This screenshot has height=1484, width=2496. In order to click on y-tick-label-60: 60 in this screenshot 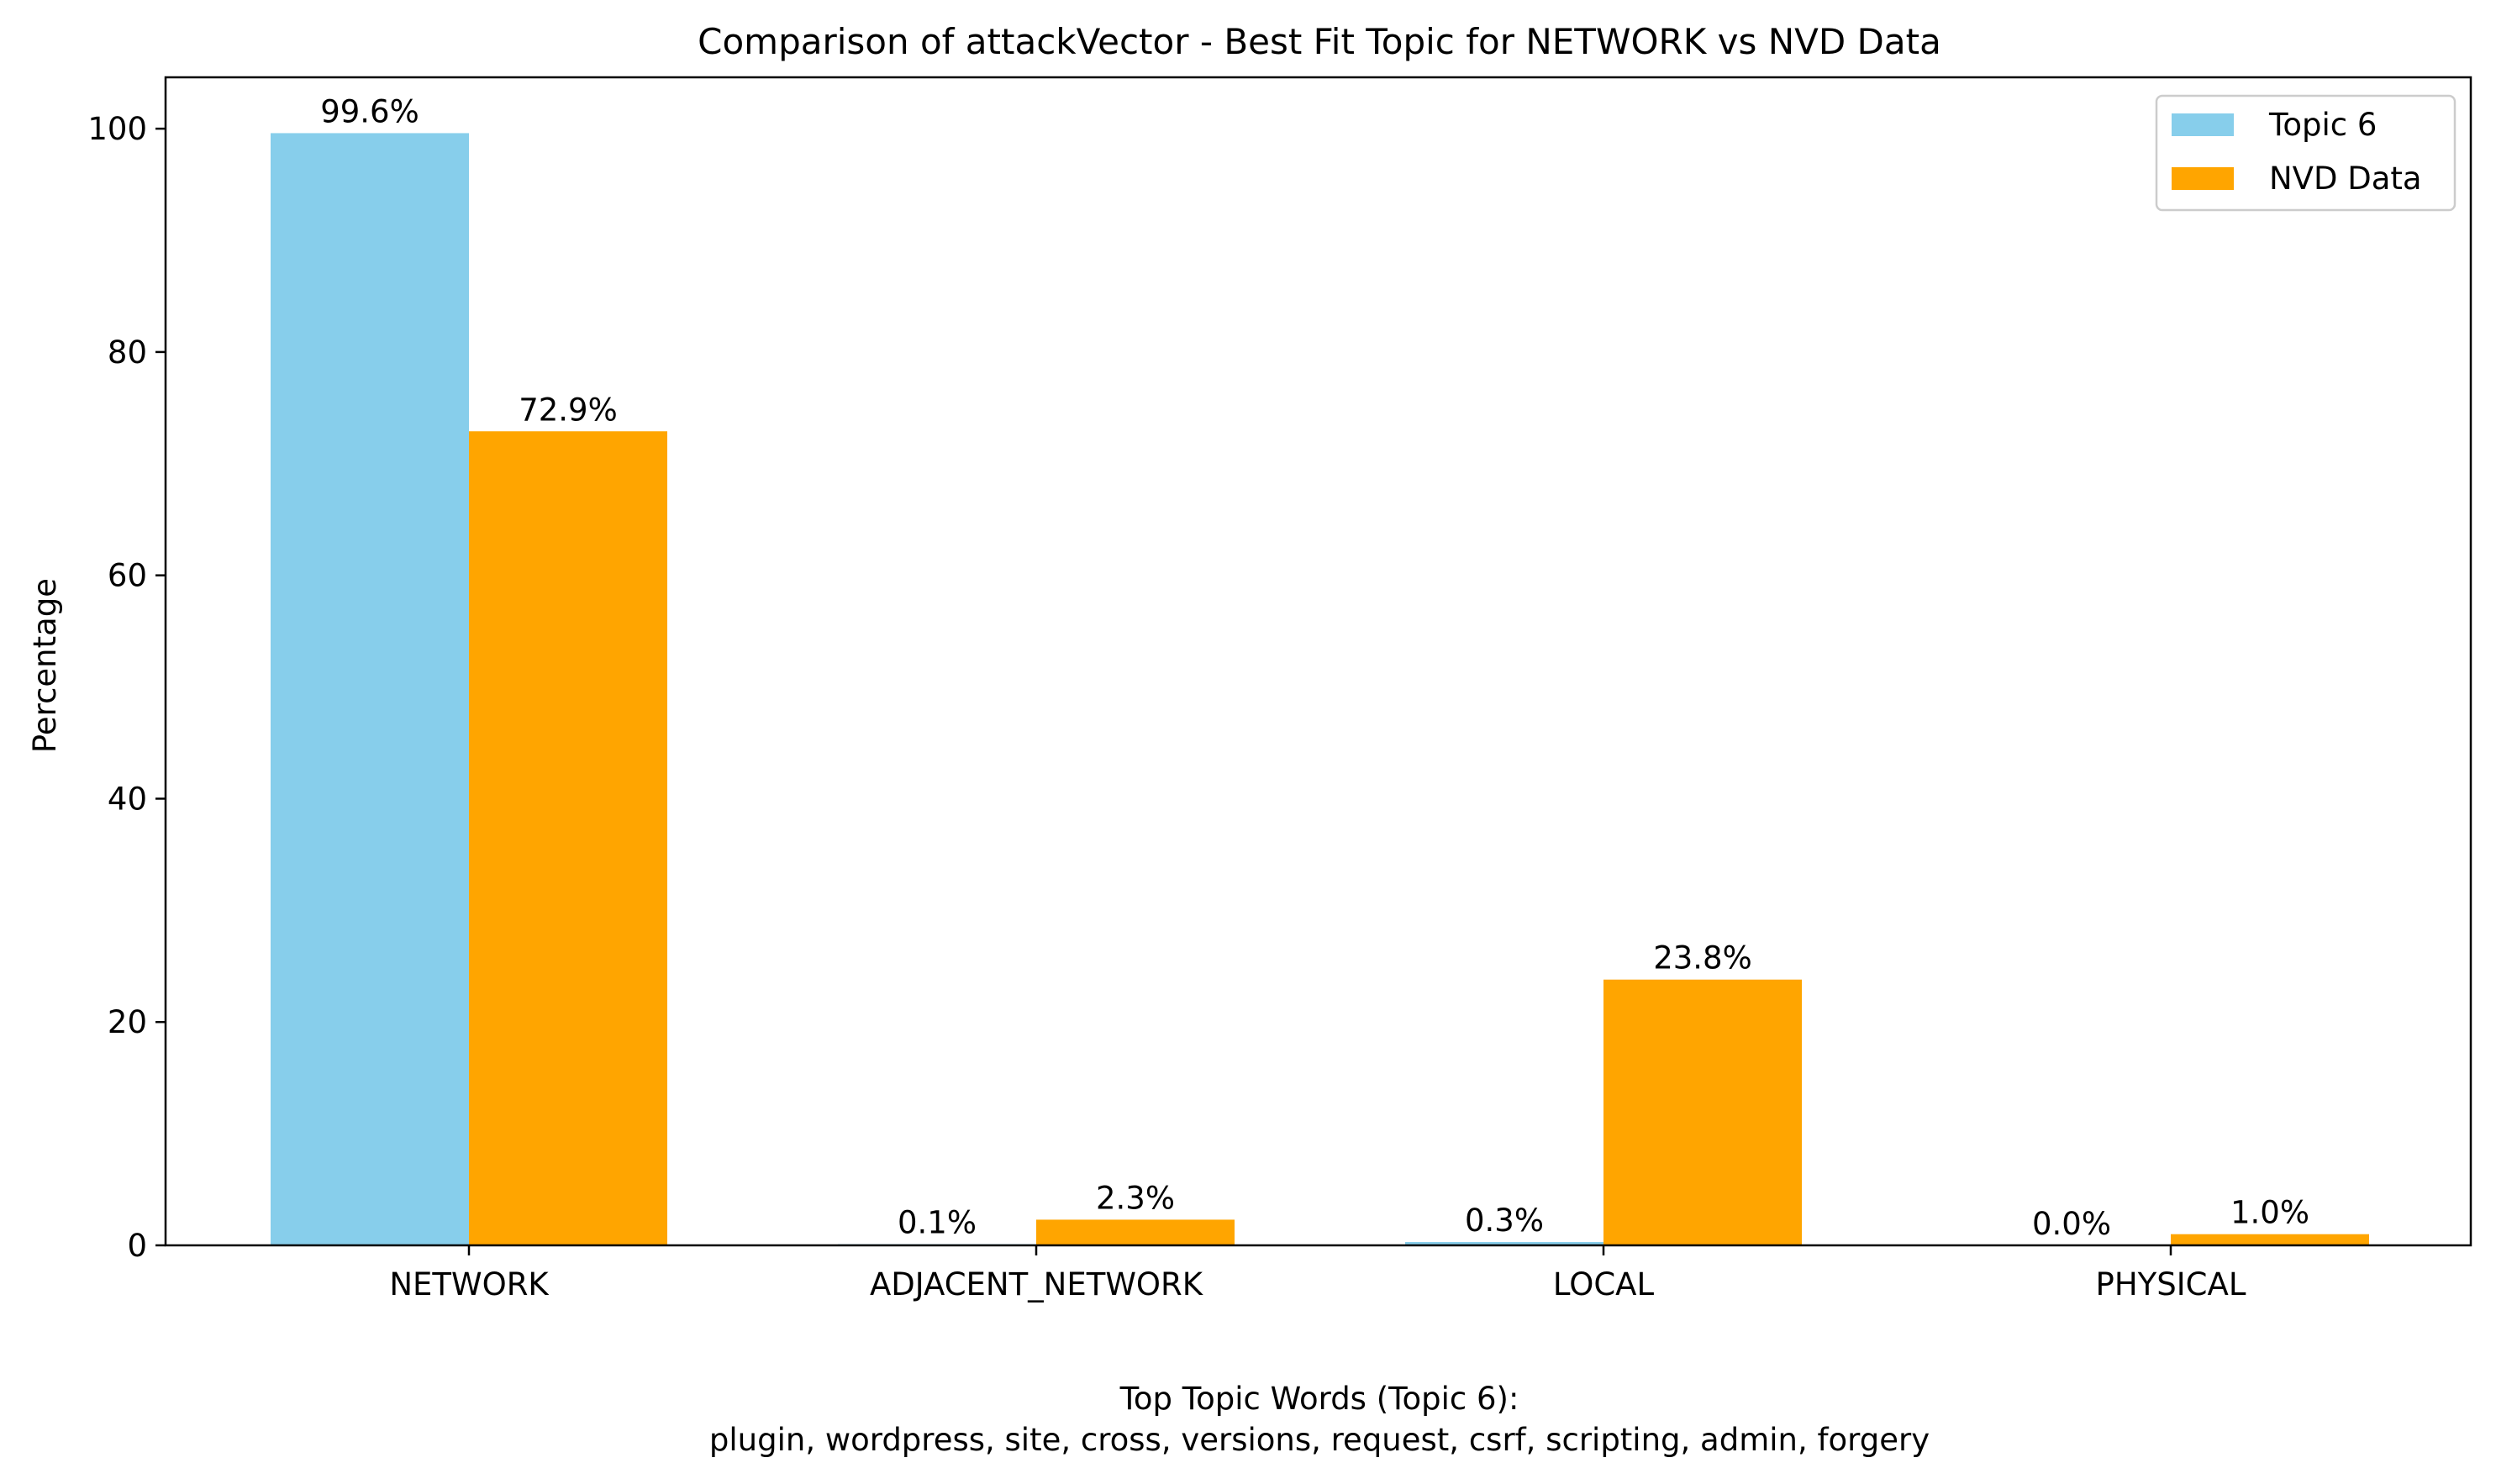, I will do `click(127, 576)`.